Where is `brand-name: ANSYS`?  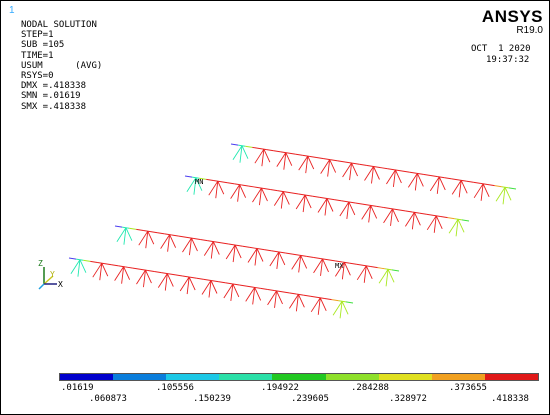 brand-name: ANSYS is located at coordinates (512, 16).